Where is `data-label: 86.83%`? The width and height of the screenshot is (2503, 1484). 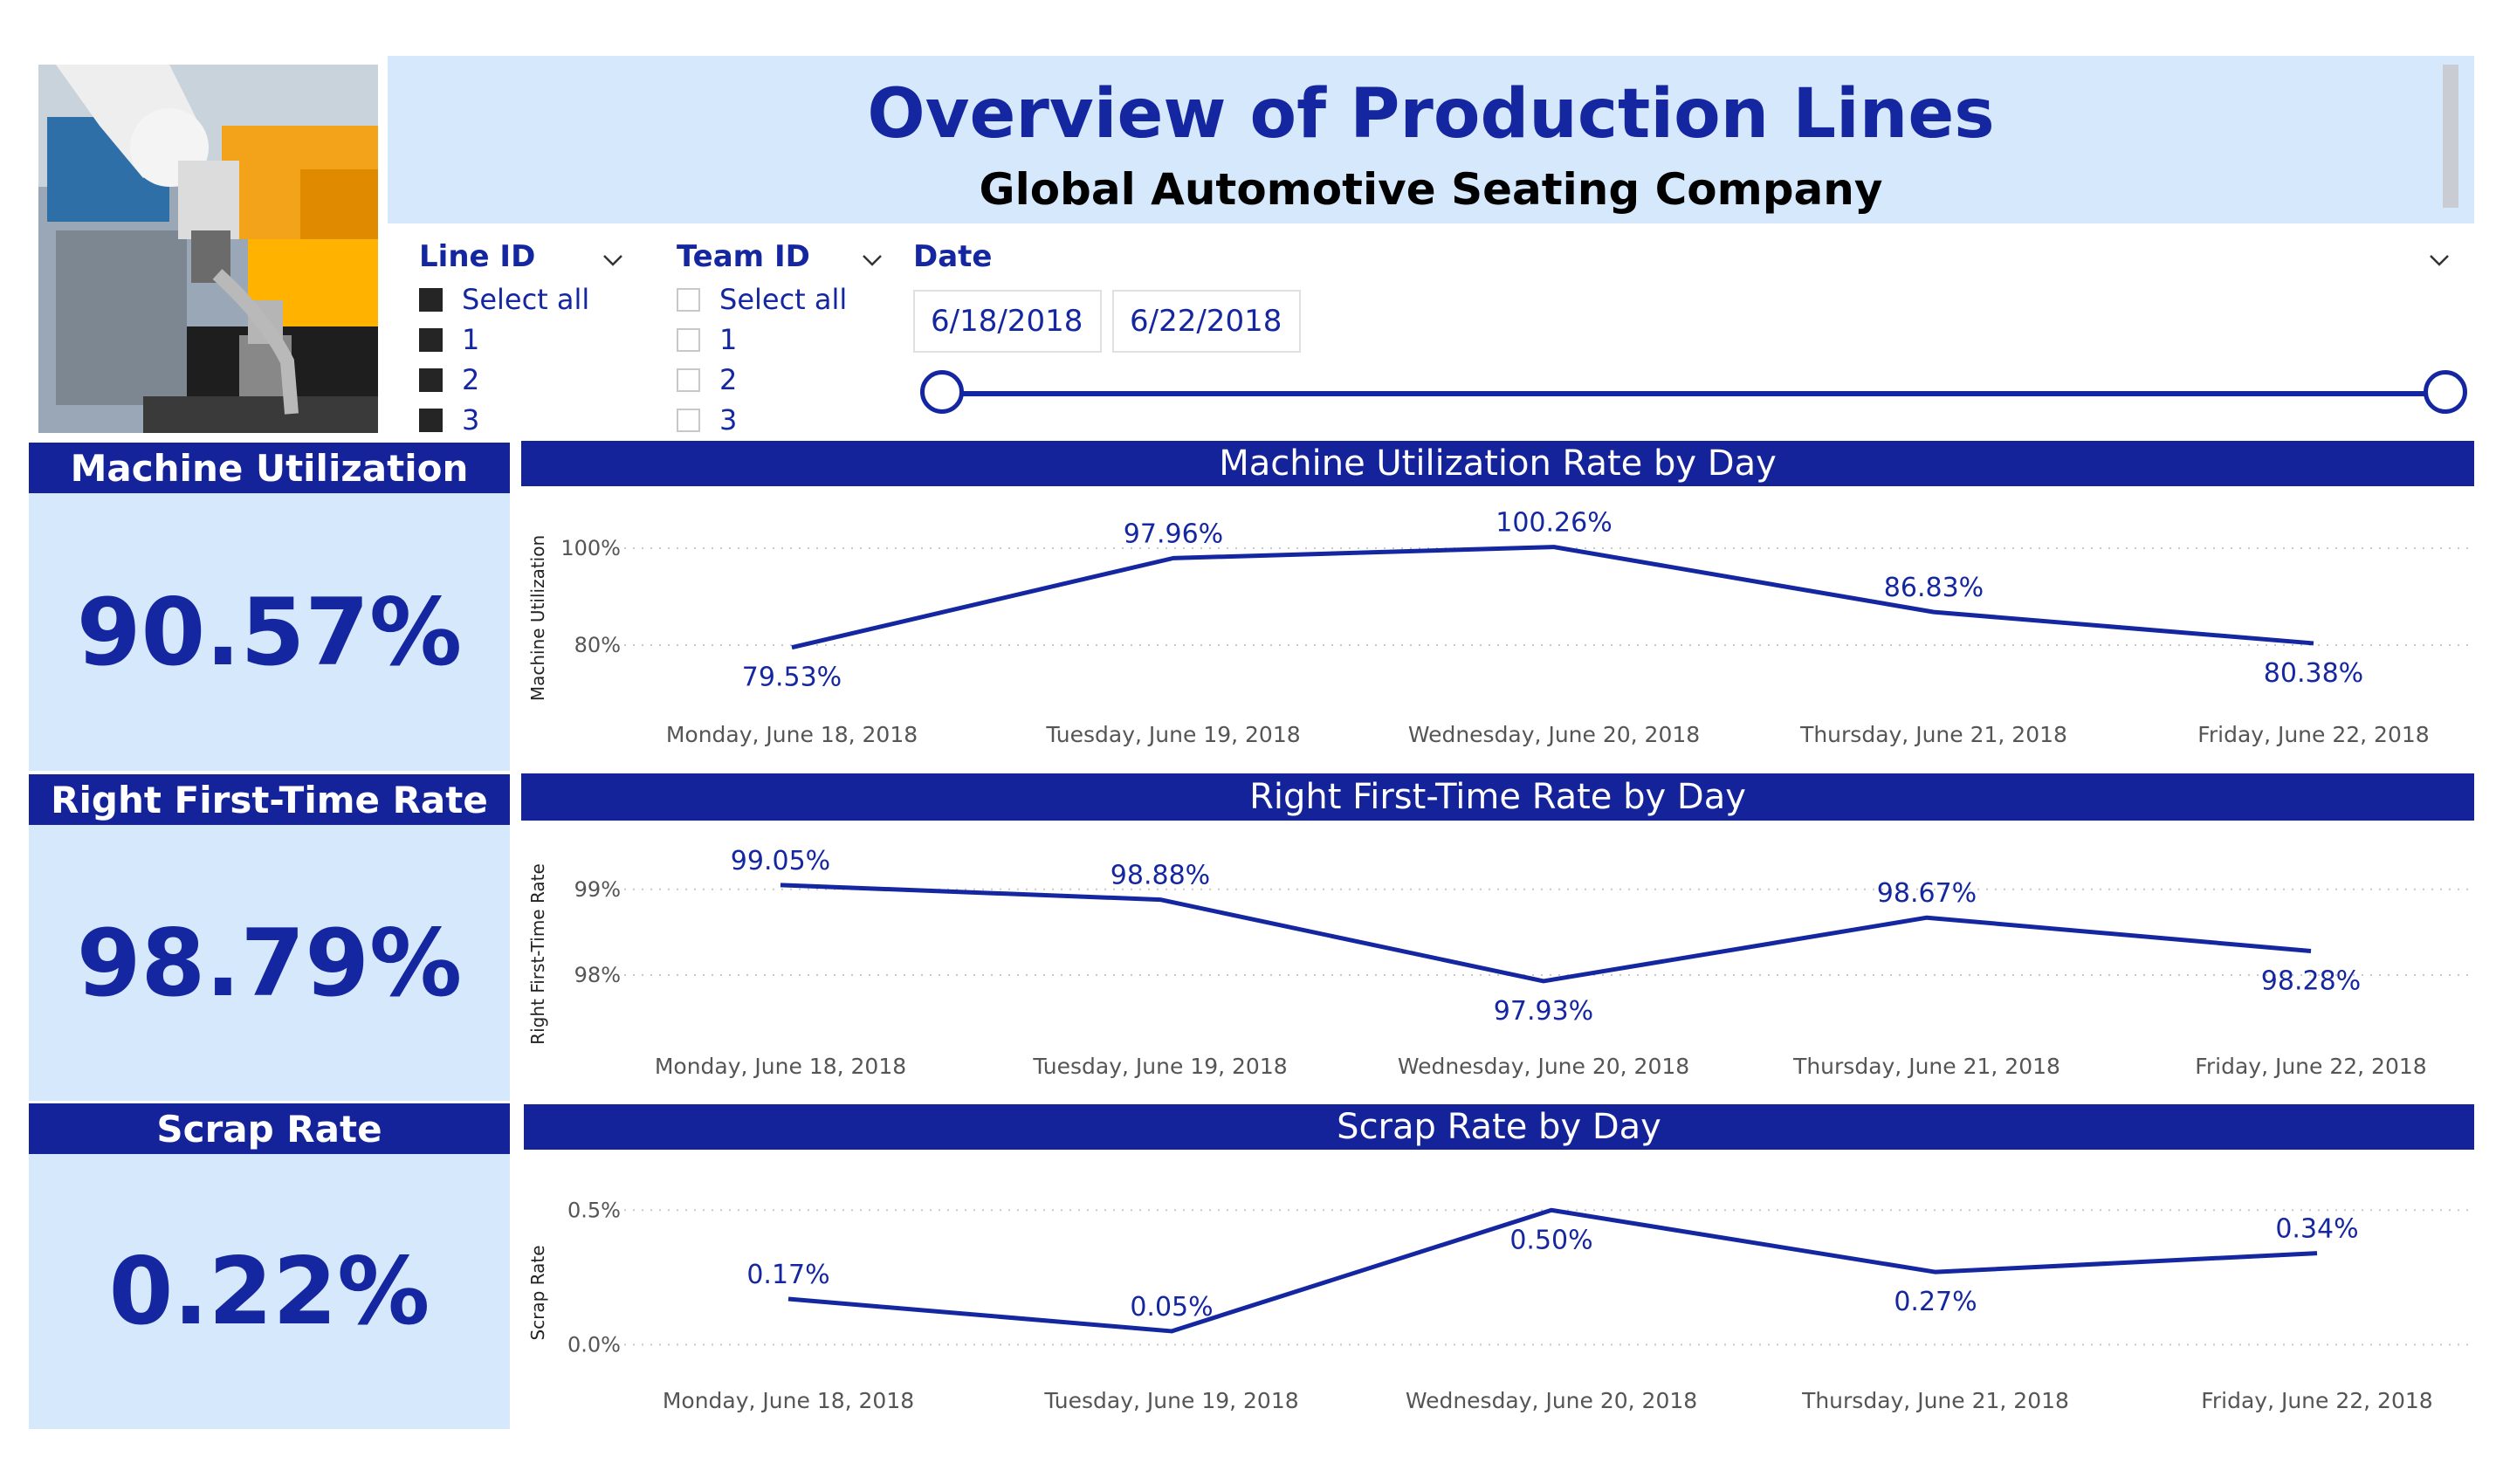
data-label: 86.83% is located at coordinates (1934, 588).